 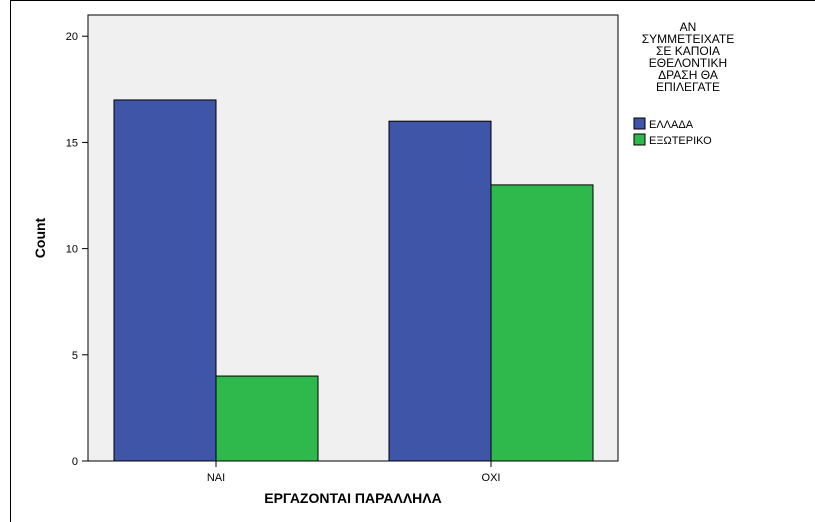 I want to click on legend-title-line: ΕΠΙΛΕΓΑΤΕ, so click(x=688, y=87).